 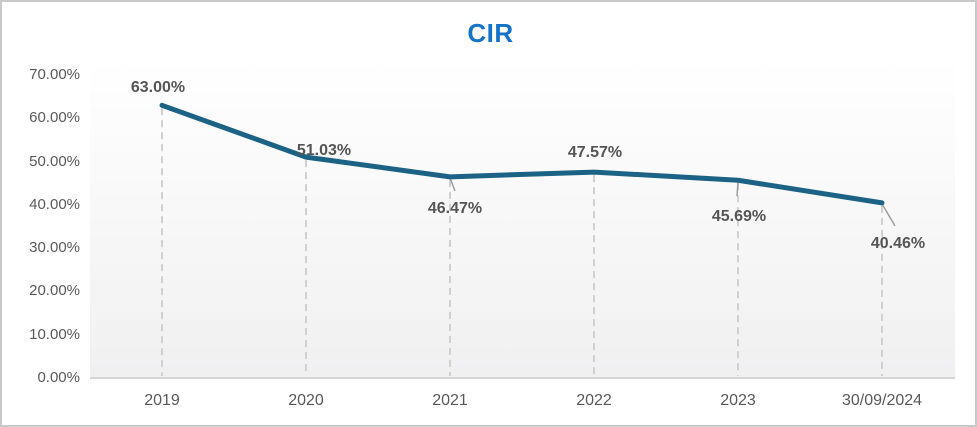 What do you see at coordinates (455, 208) in the screenshot?
I see `data-label: 46.47%` at bounding box center [455, 208].